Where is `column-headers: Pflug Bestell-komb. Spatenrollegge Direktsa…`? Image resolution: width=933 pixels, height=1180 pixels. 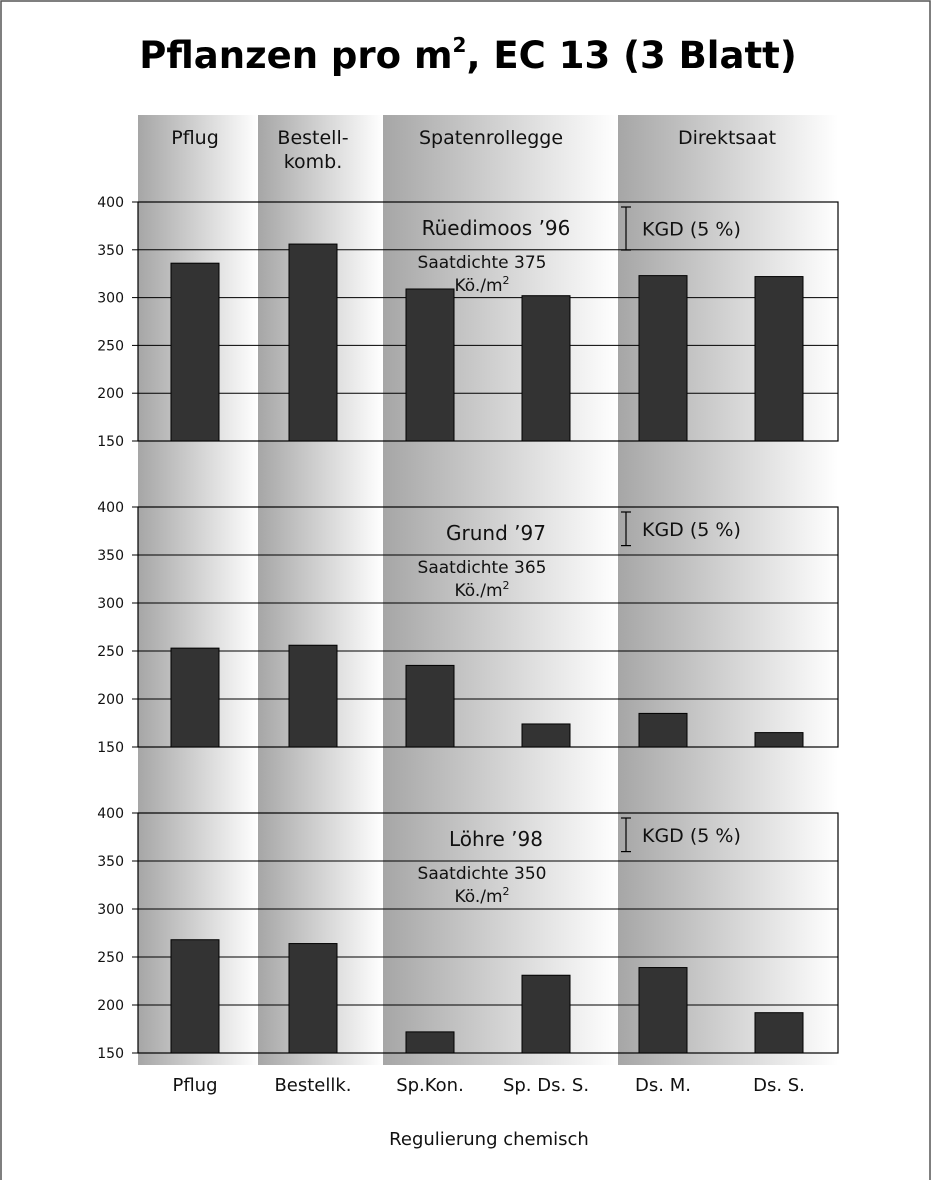 column-headers: Pflug Bestell-komb. Spatenrollegge Direktsa… is located at coordinates (473, 150).